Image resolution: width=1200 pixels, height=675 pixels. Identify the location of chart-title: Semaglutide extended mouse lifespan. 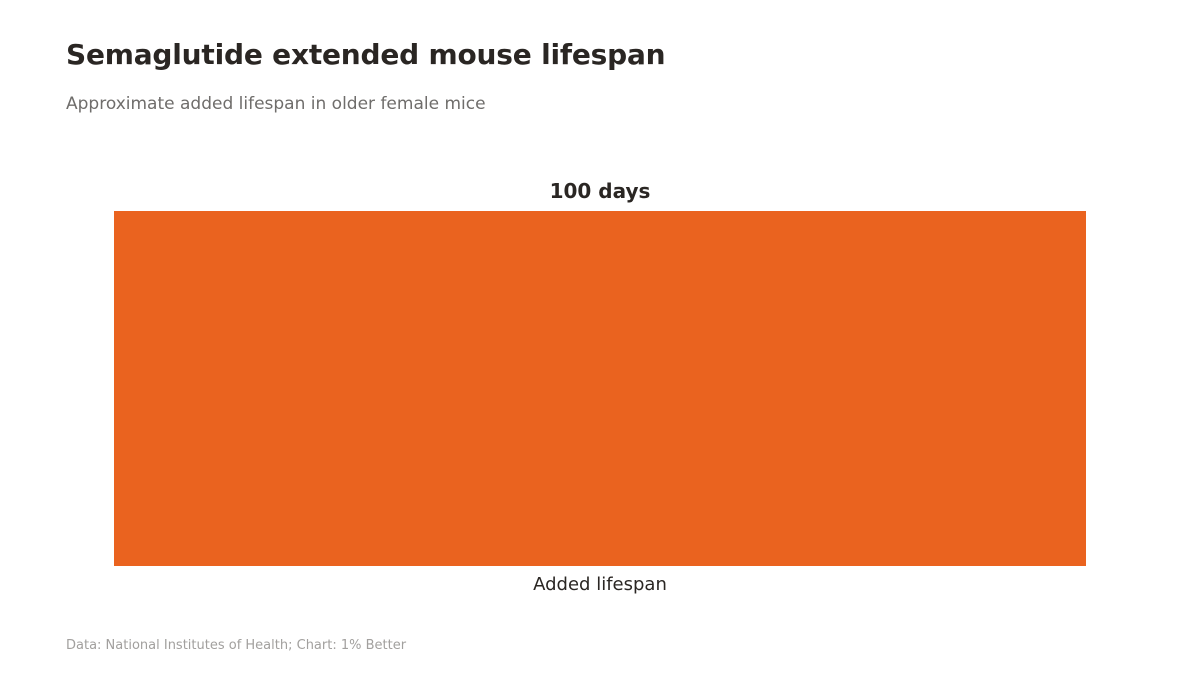
(366, 54).